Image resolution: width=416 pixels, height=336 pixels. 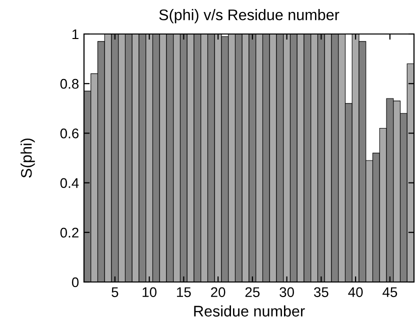 What do you see at coordinates (75, 282) in the screenshot?
I see `y-tick-label: 0` at bounding box center [75, 282].